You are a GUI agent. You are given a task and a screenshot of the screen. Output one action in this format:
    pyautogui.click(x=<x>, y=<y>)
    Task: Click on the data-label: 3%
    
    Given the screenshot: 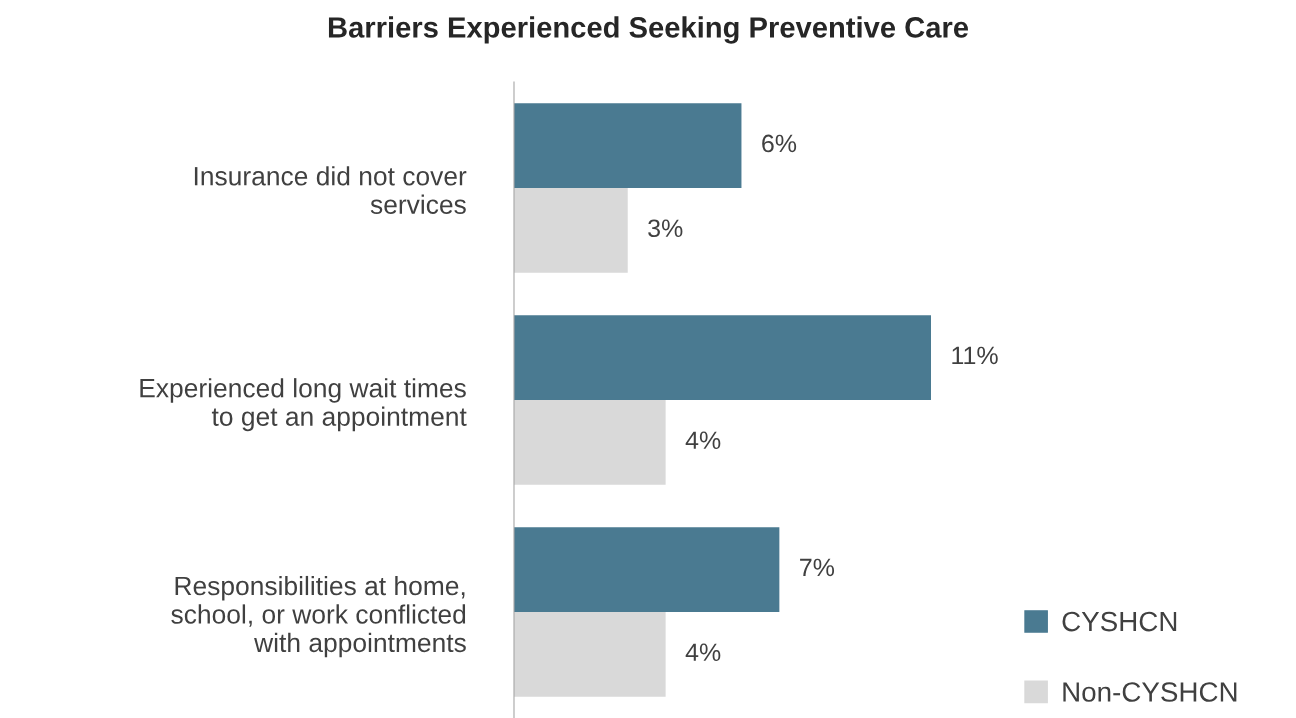 What is the action you would take?
    pyautogui.click(x=665, y=228)
    